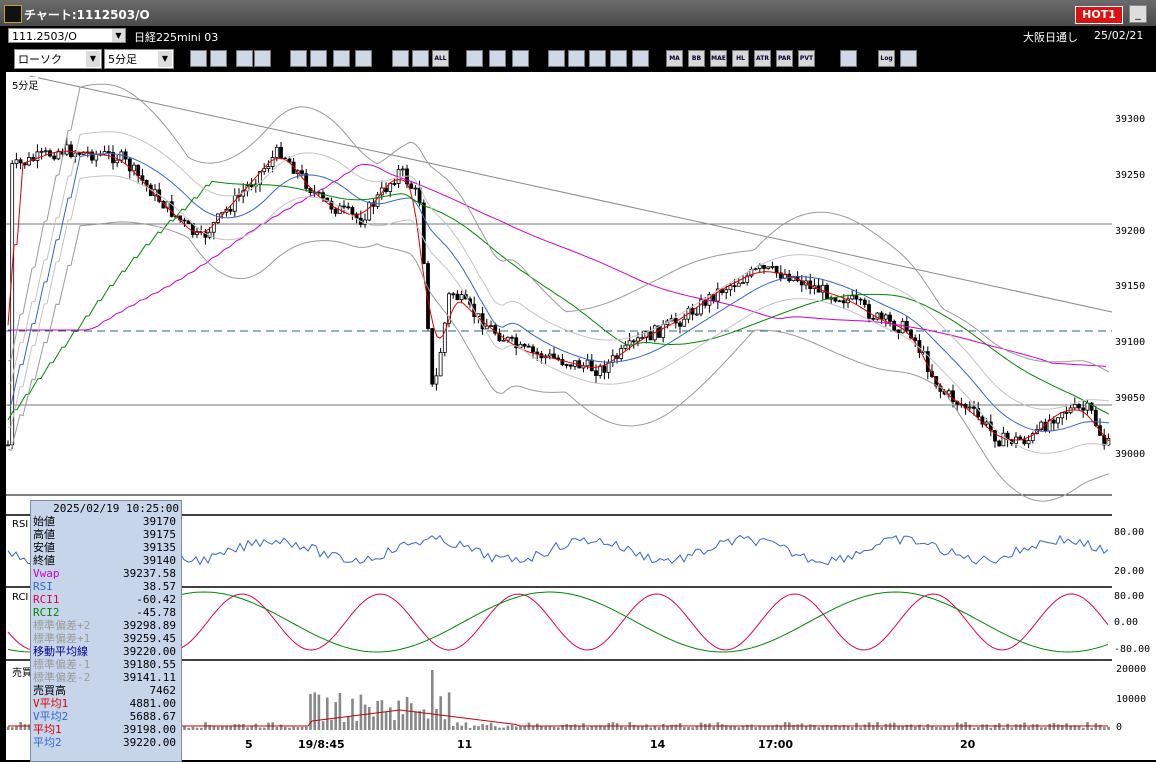 The height and width of the screenshot is (762, 1156). What do you see at coordinates (152, 703) in the screenshot?
I see `info-value: 4881.00` at bounding box center [152, 703].